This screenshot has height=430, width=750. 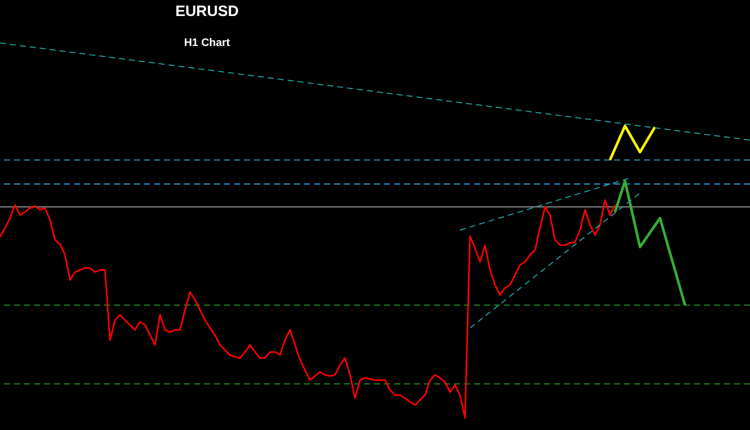 What do you see at coordinates (207, 11) in the screenshot?
I see `chart-title: EURUSD` at bounding box center [207, 11].